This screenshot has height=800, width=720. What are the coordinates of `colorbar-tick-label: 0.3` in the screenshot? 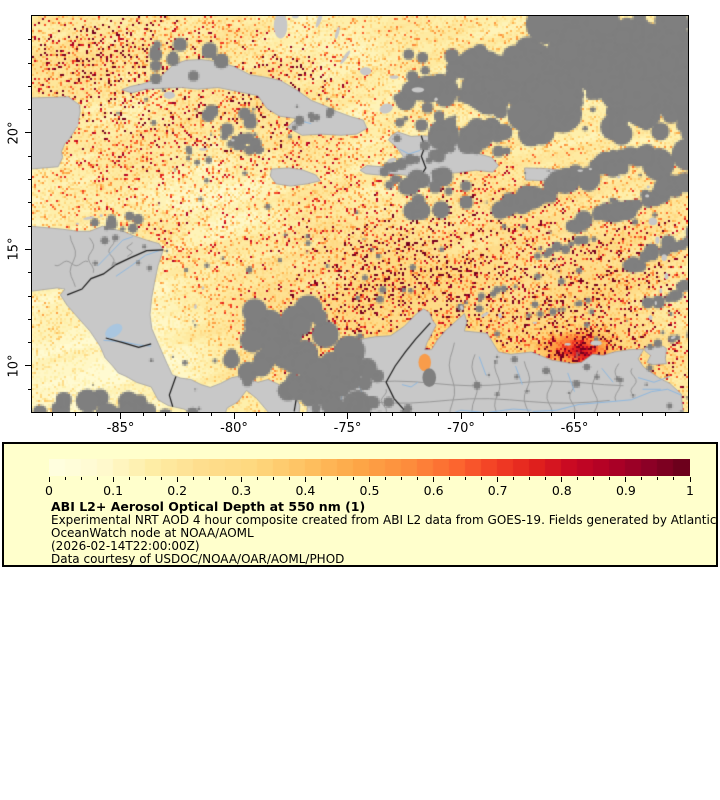 It's located at (241, 490).